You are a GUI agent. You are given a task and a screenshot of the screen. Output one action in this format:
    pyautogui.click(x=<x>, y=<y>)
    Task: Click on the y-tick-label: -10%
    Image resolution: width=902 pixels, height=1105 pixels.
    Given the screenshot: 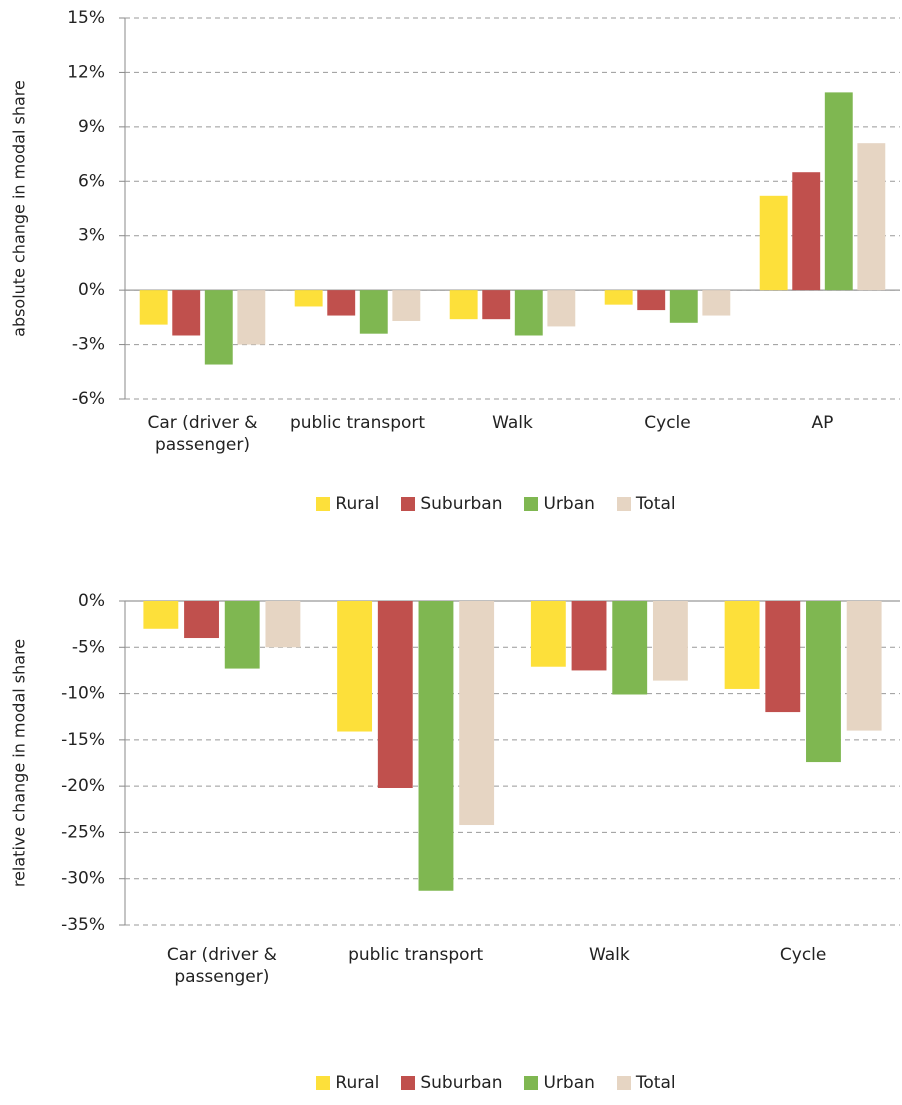 What is the action you would take?
    pyautogui.click(x=83, y=694)
    